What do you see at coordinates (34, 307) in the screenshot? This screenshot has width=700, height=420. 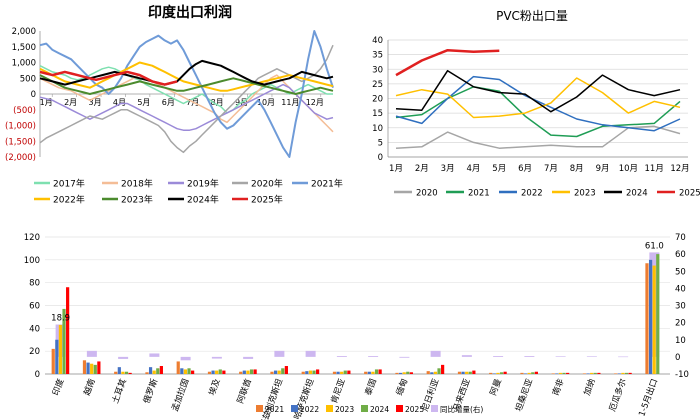 I see `chart3-left-y-tick: 60` at bounding box center [34, 307].